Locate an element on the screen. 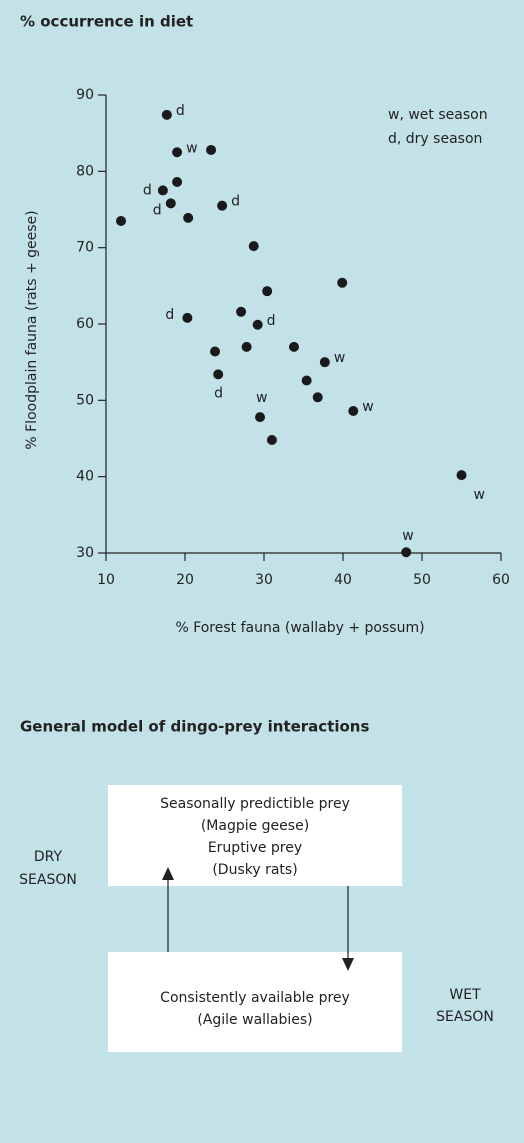 The width and height of the screenshot is (524, 1143). box-text: Eruptive prey is located at coordinates (255, 848).